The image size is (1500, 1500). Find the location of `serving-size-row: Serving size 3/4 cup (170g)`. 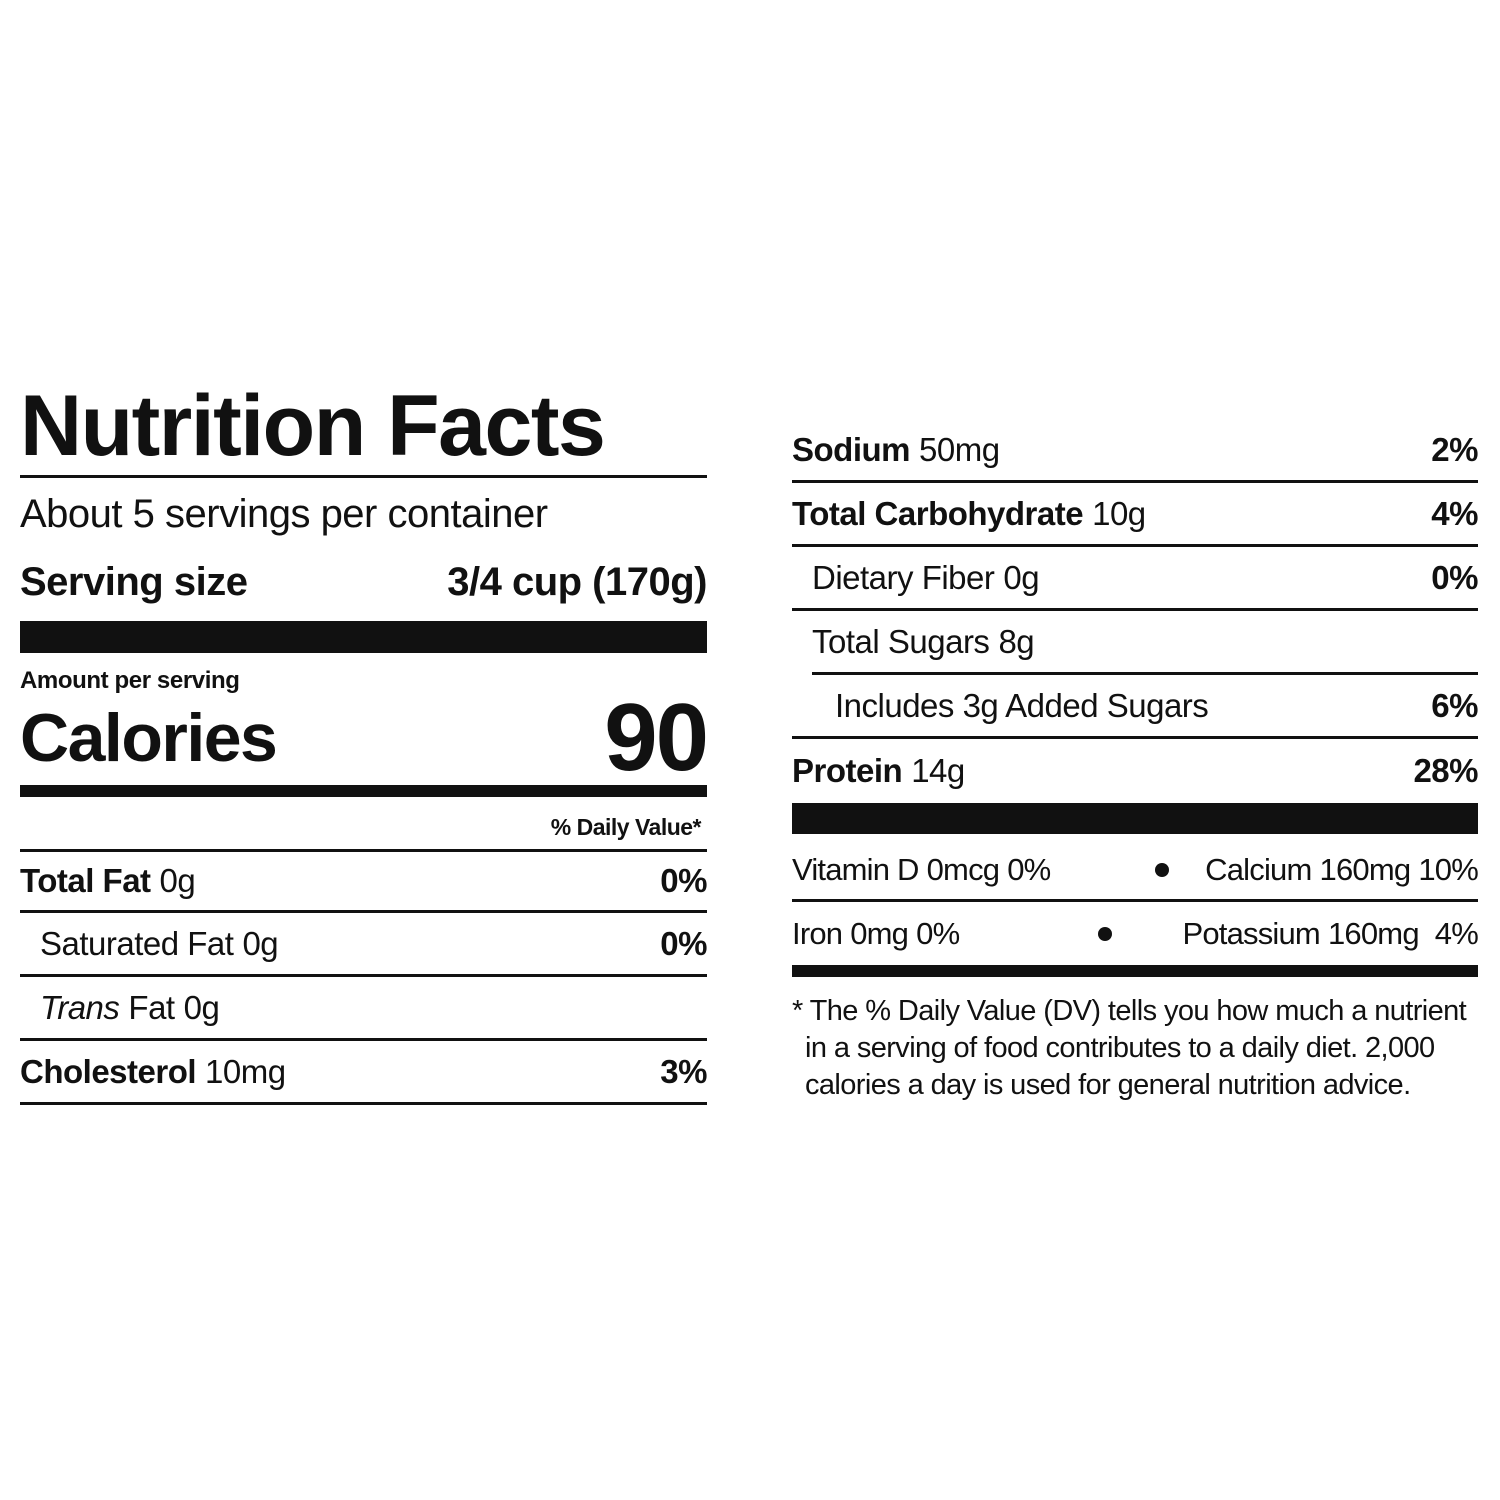

serving-size-row: Serving size 3/4 cup (170g) is located at coordinates (363, 582).